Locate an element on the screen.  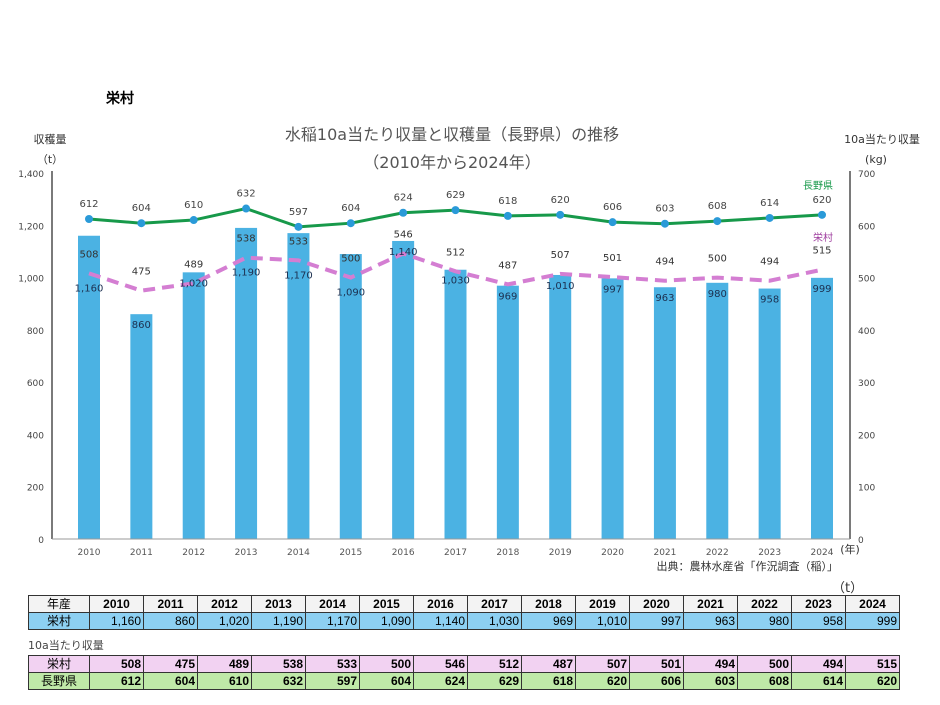
table-cell: 512 is located at coordinates (494, 664).